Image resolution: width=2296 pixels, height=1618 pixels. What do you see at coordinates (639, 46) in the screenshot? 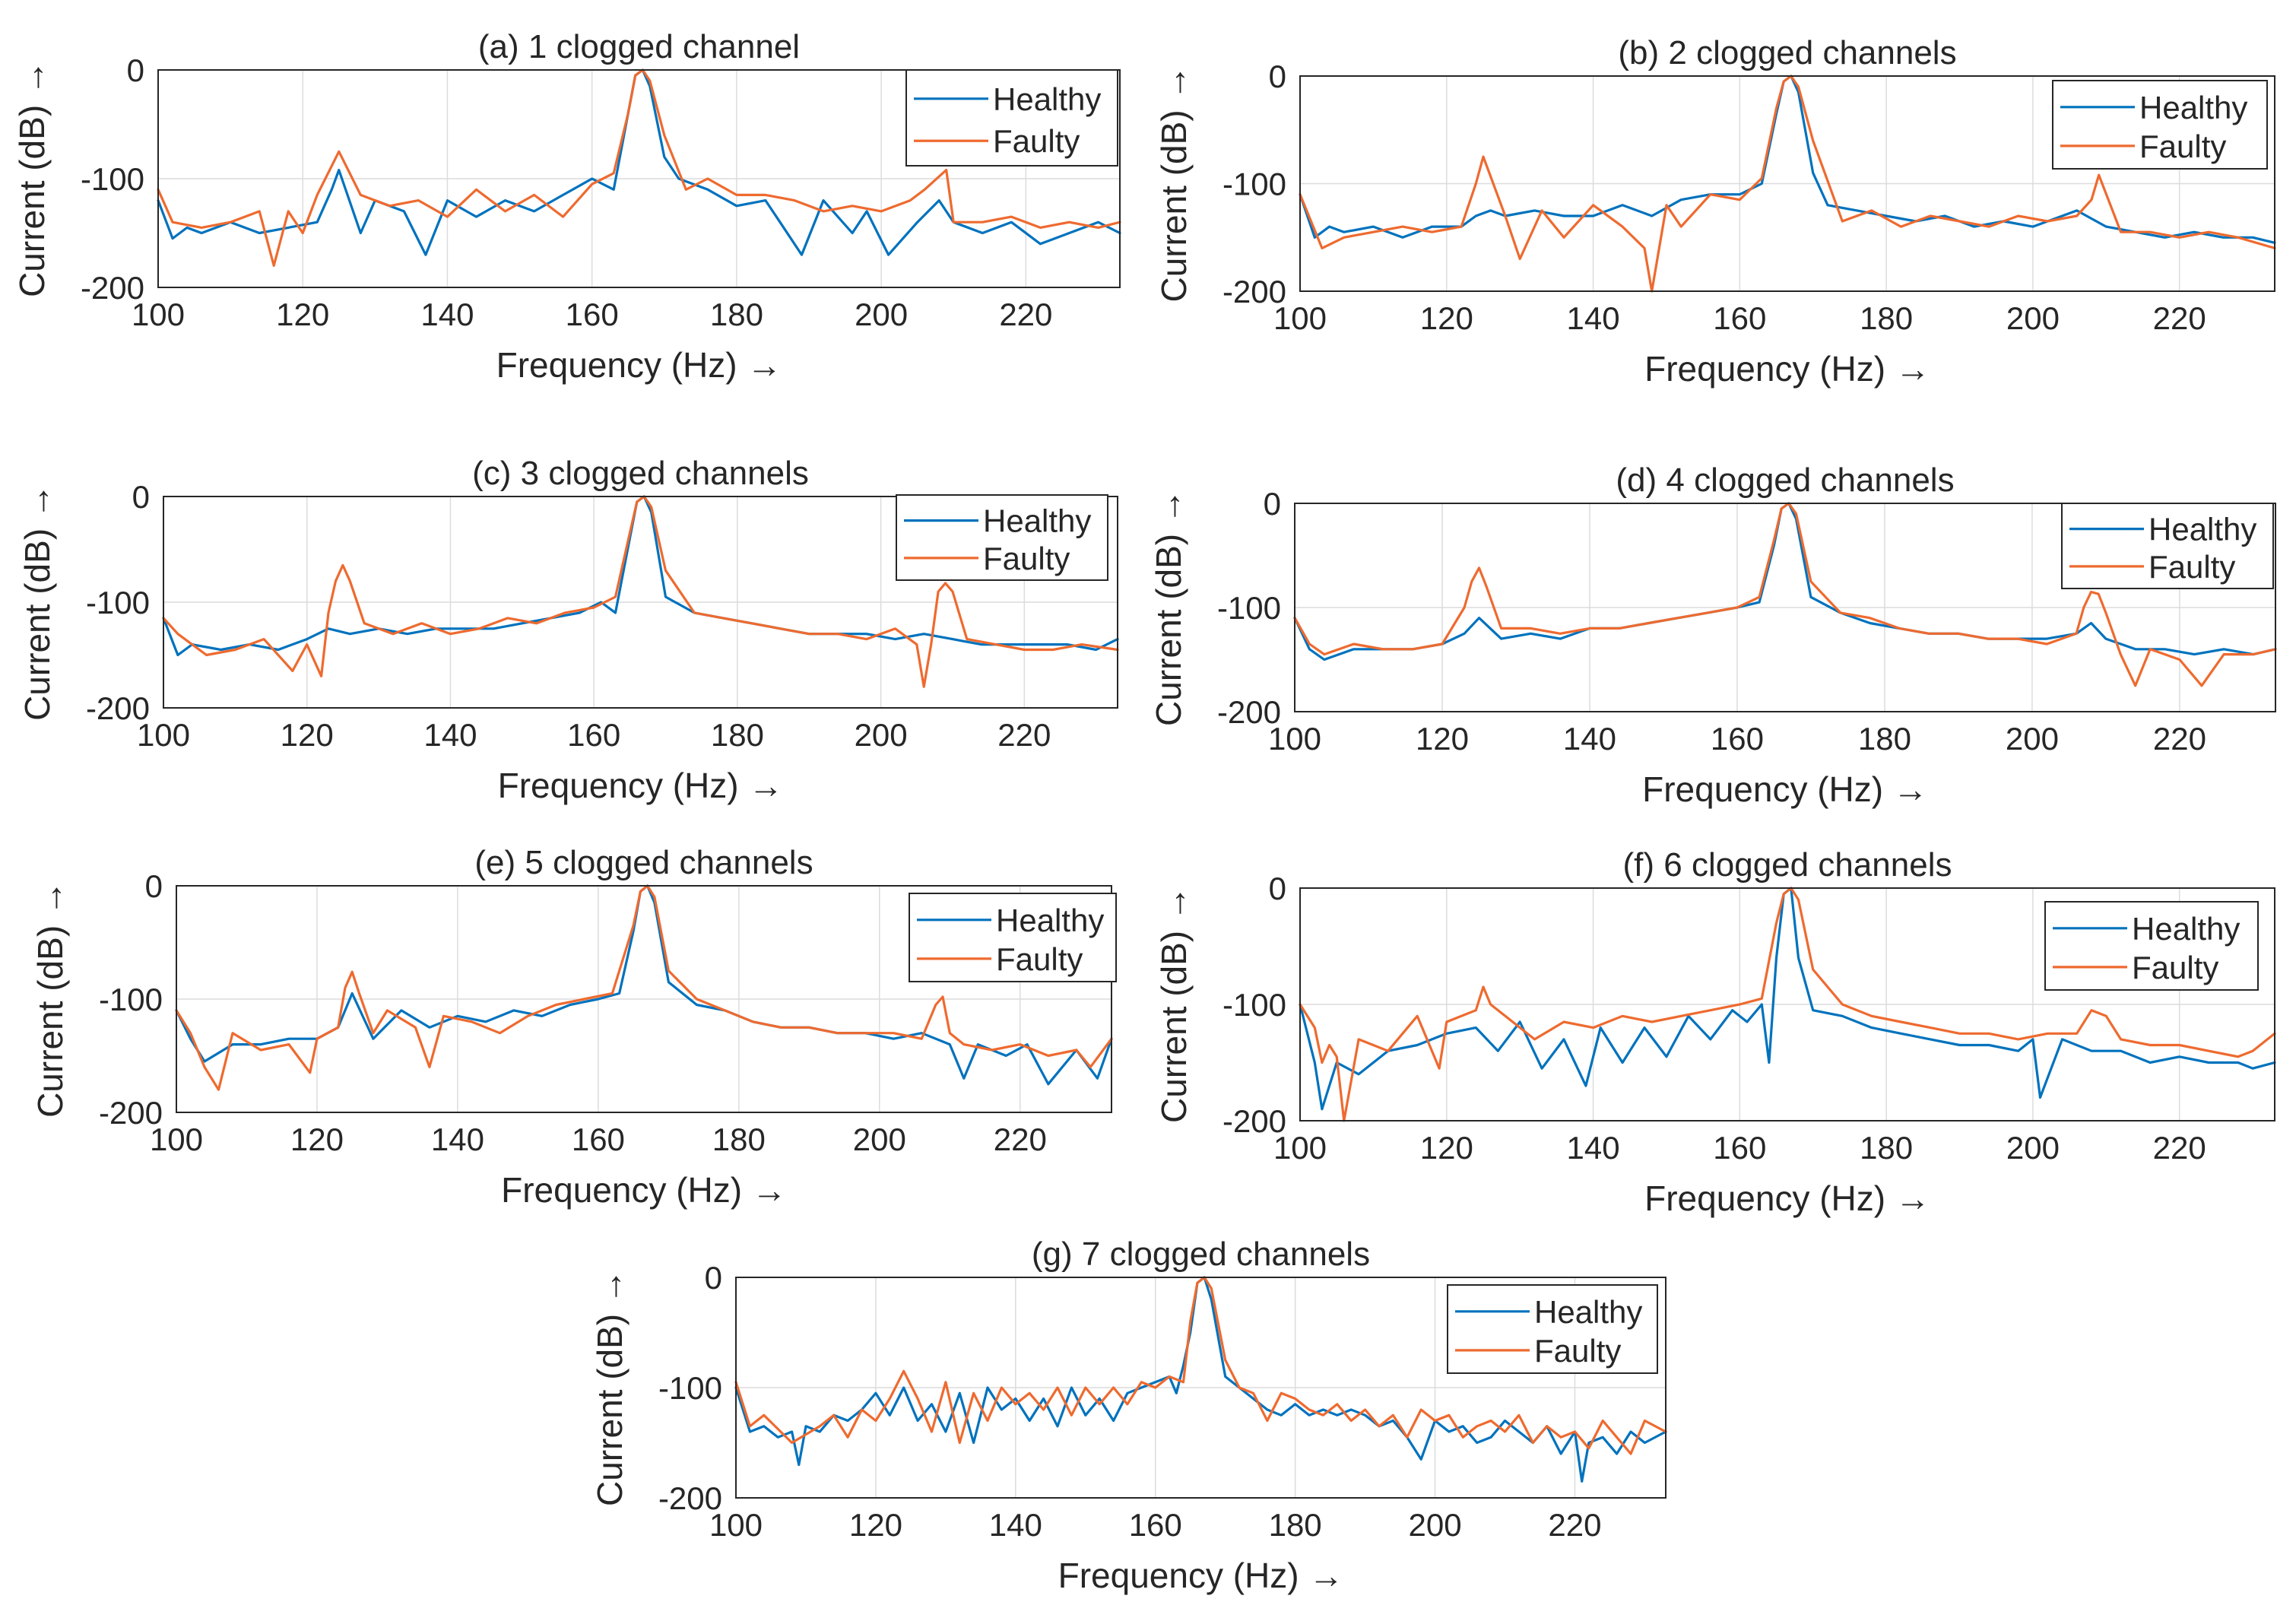
I see `chart-title: (a) 1 clogged channel` at bounding box center [639, 46].